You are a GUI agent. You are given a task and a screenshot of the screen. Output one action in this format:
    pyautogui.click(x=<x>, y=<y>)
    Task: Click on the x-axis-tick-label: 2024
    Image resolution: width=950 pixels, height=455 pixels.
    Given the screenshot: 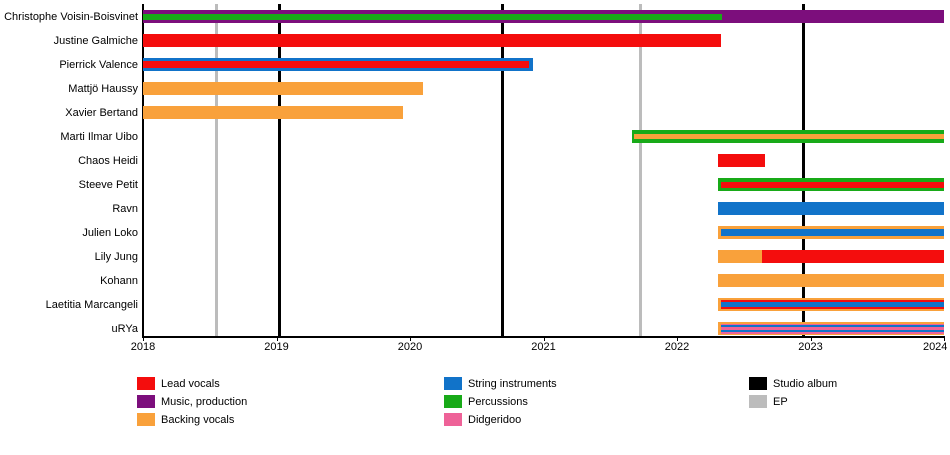 What is the action you would take?
    pyautogui.click(x=935, y=347)
    